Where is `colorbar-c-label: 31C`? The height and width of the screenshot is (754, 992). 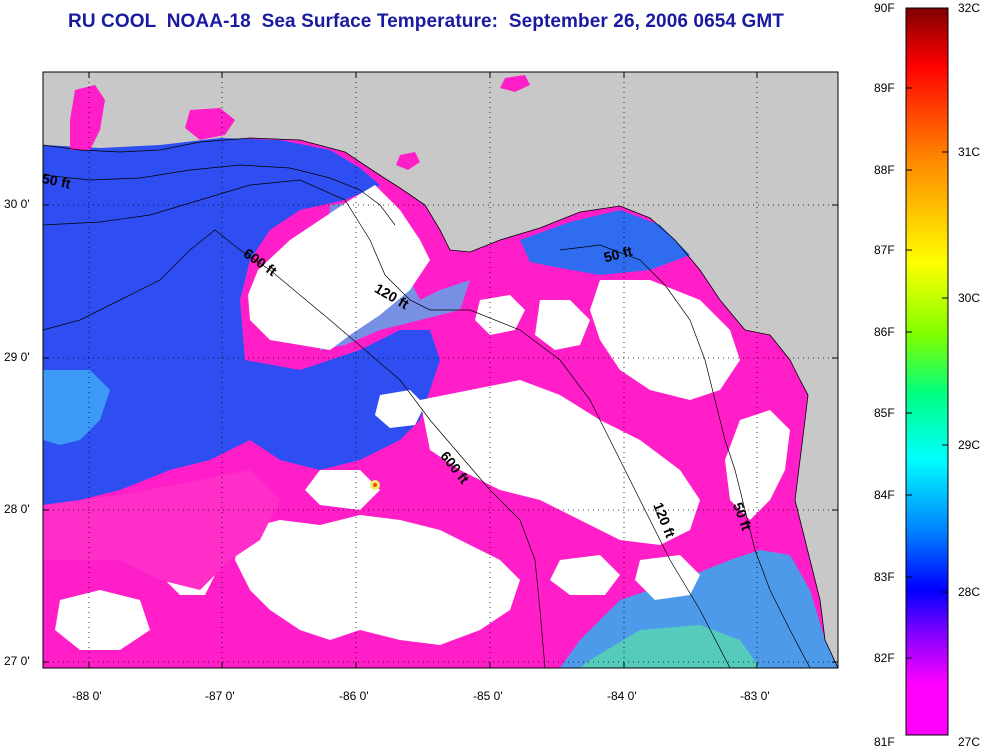 colorbar-c-label: 31C is located at coordinates (969, 152).